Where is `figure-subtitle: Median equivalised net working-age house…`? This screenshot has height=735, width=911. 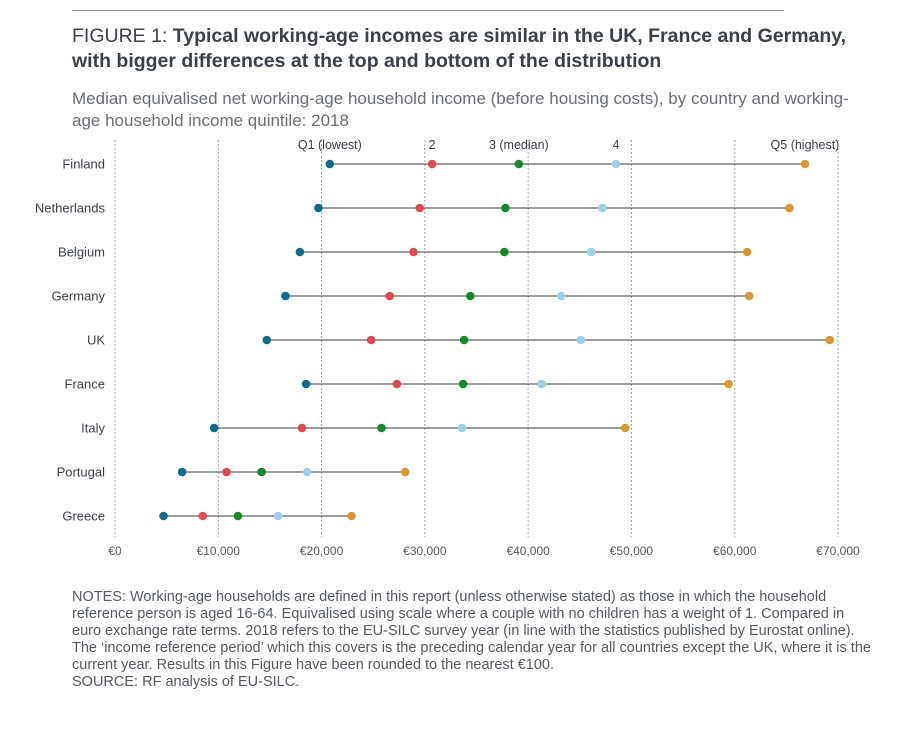
figure-subtitle: Median equivalised net working-age house… is located at coordinates (460, 109).